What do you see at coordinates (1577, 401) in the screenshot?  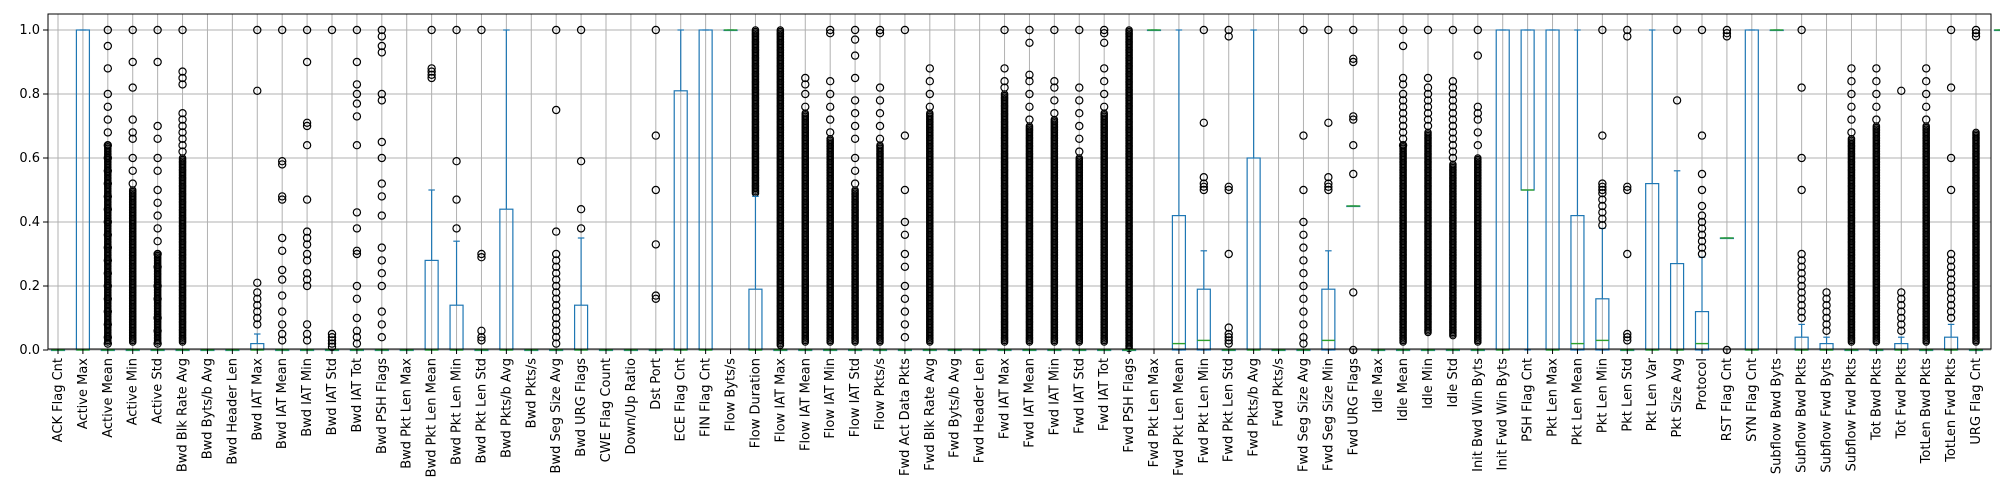 I see `x-tick-label: Pkt Len Mean` at bounding box center [1577, 401].